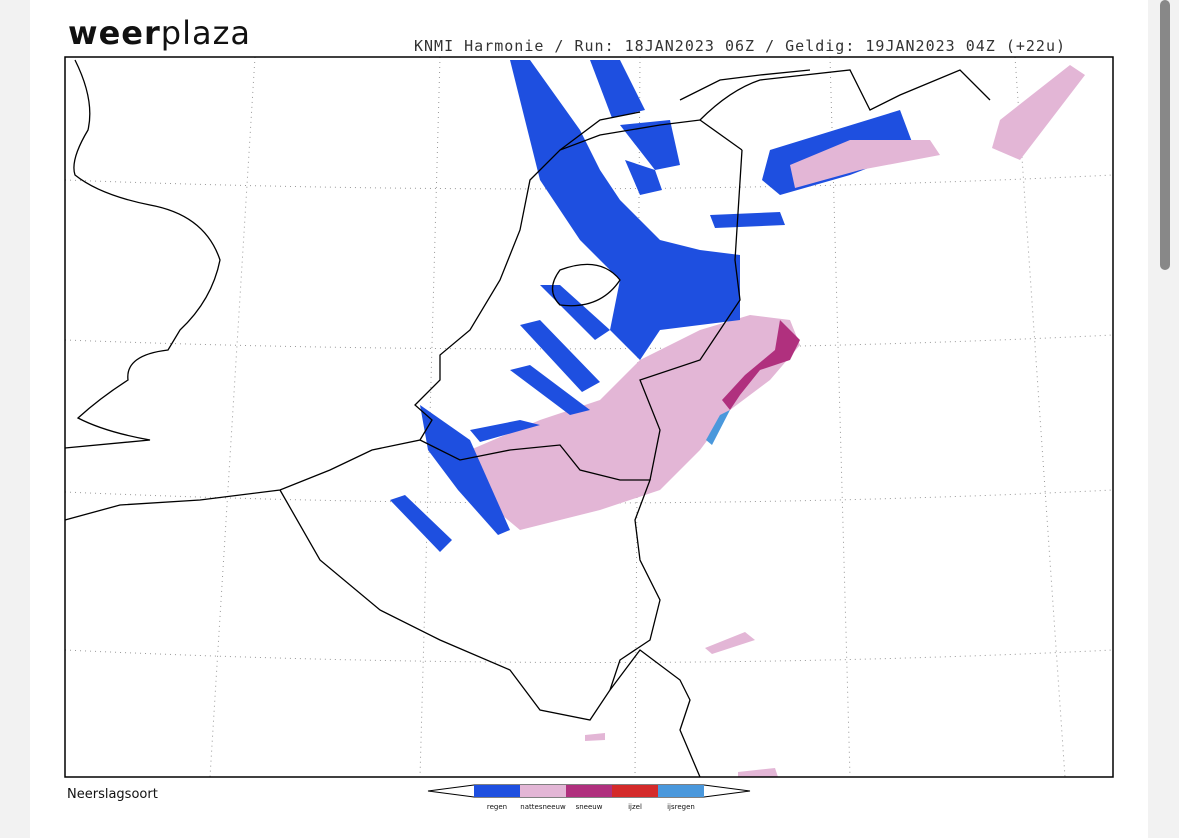  I want to click on logo-light: plaza, so click(205, 33).